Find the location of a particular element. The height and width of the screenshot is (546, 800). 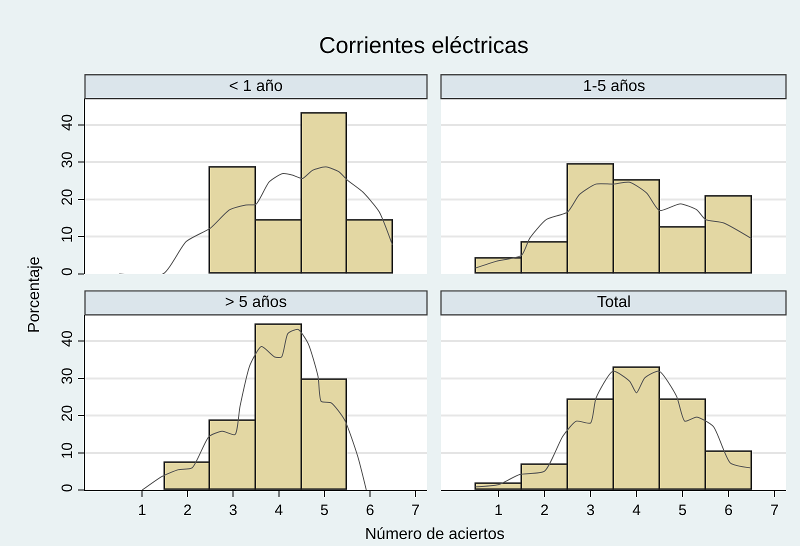

chart-title: > 5 años is located at coordinates (256, 302).